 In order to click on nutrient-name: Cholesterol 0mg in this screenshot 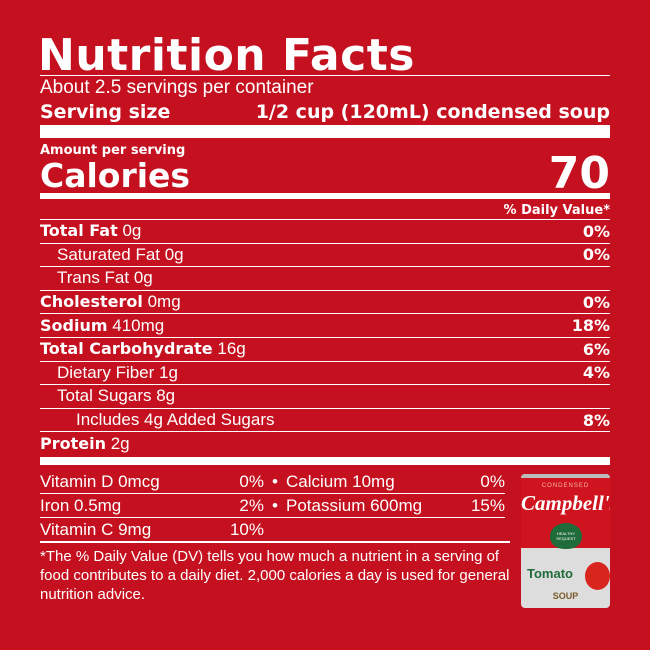, I will do `click(110, 302)`.